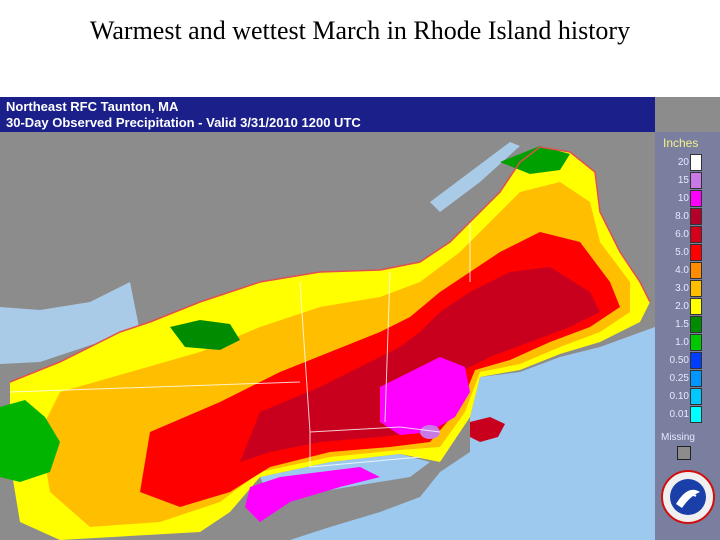 This screenshot has width=720, height=540. I want to click on legend-item: 1.5, so click(687, 325).